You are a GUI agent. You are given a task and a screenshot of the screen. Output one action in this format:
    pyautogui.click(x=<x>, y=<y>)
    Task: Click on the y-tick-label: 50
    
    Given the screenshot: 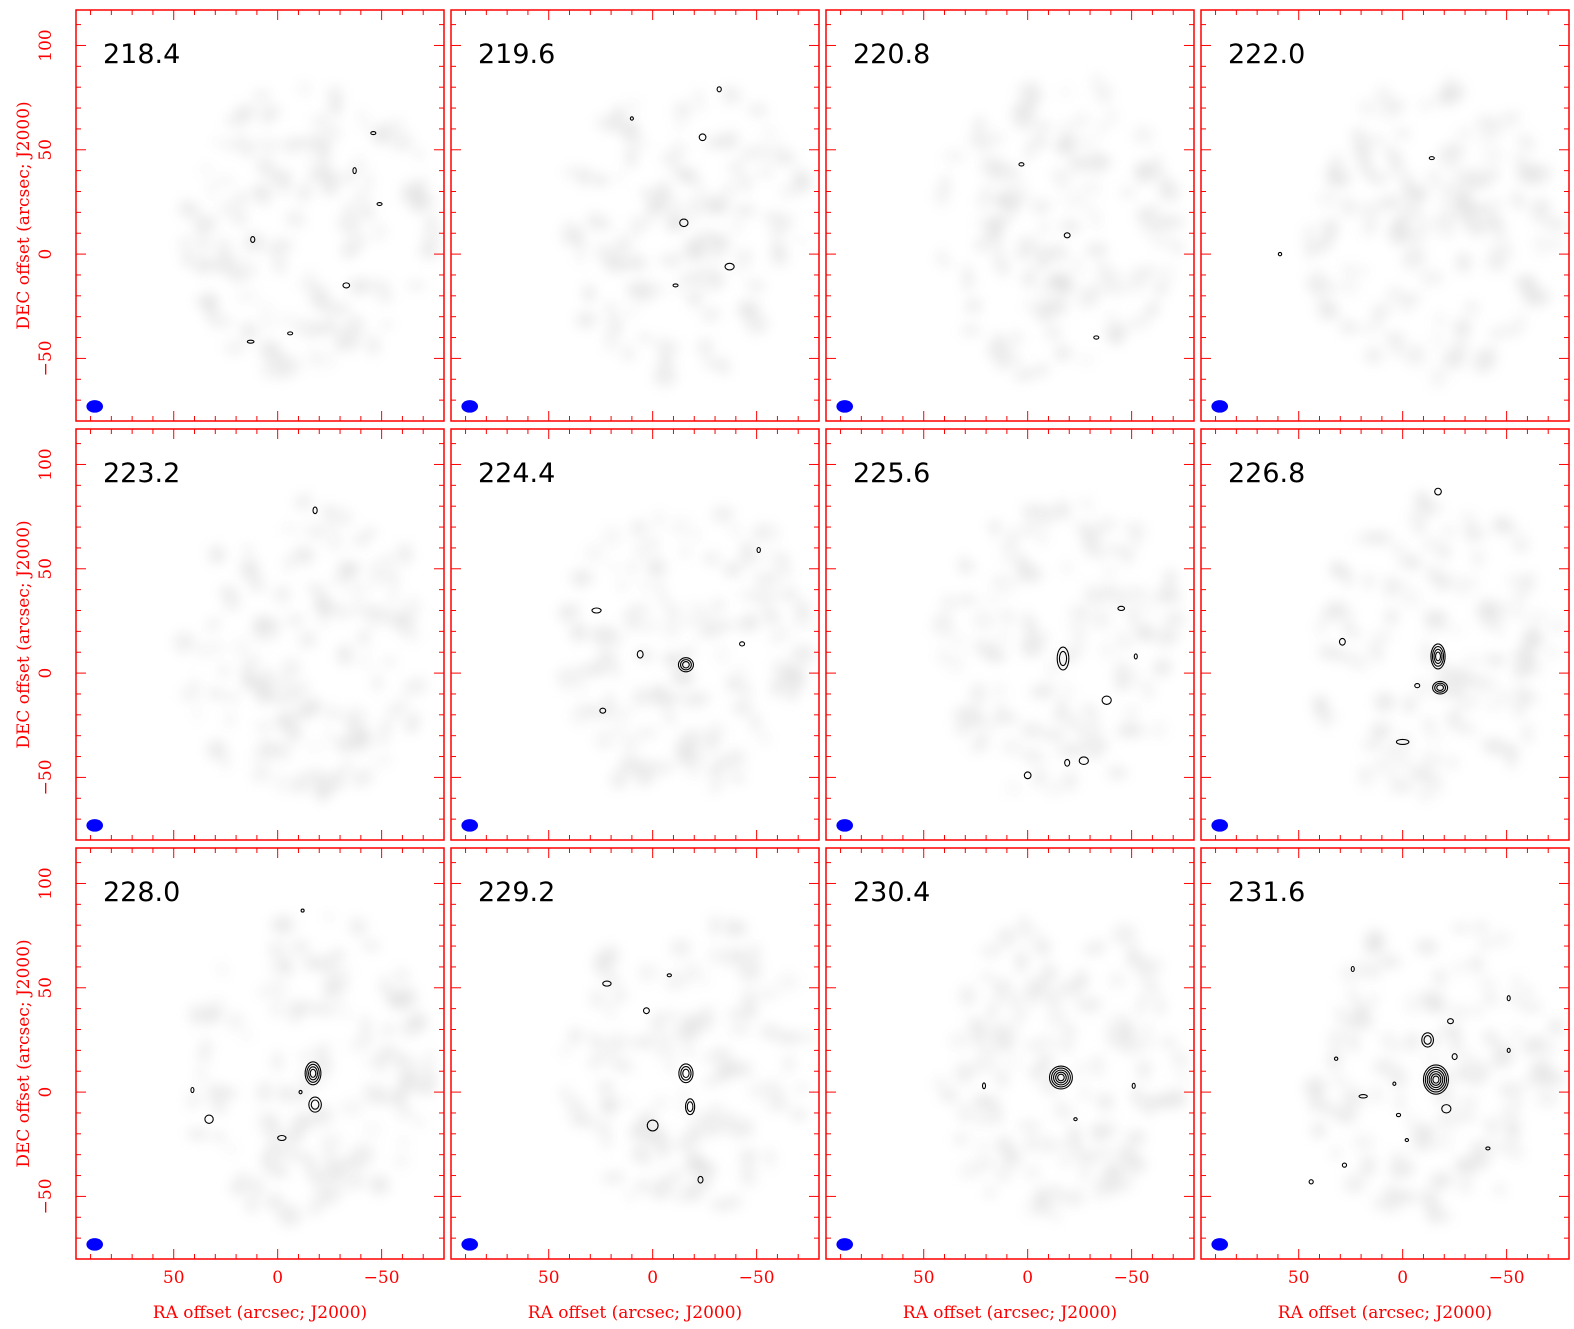 What is the action you would take?
    pyautogui.click(x=46, y=988)
    